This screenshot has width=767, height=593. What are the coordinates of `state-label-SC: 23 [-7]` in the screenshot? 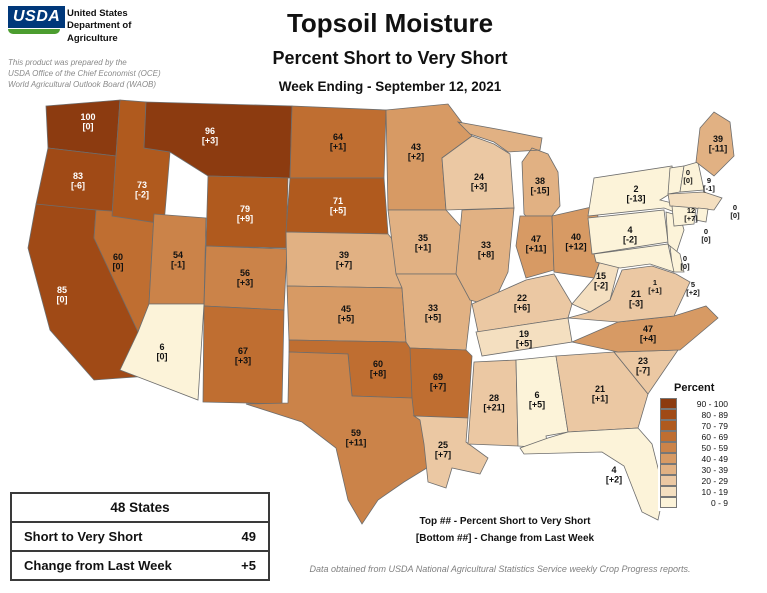 It's located at (643, 366).